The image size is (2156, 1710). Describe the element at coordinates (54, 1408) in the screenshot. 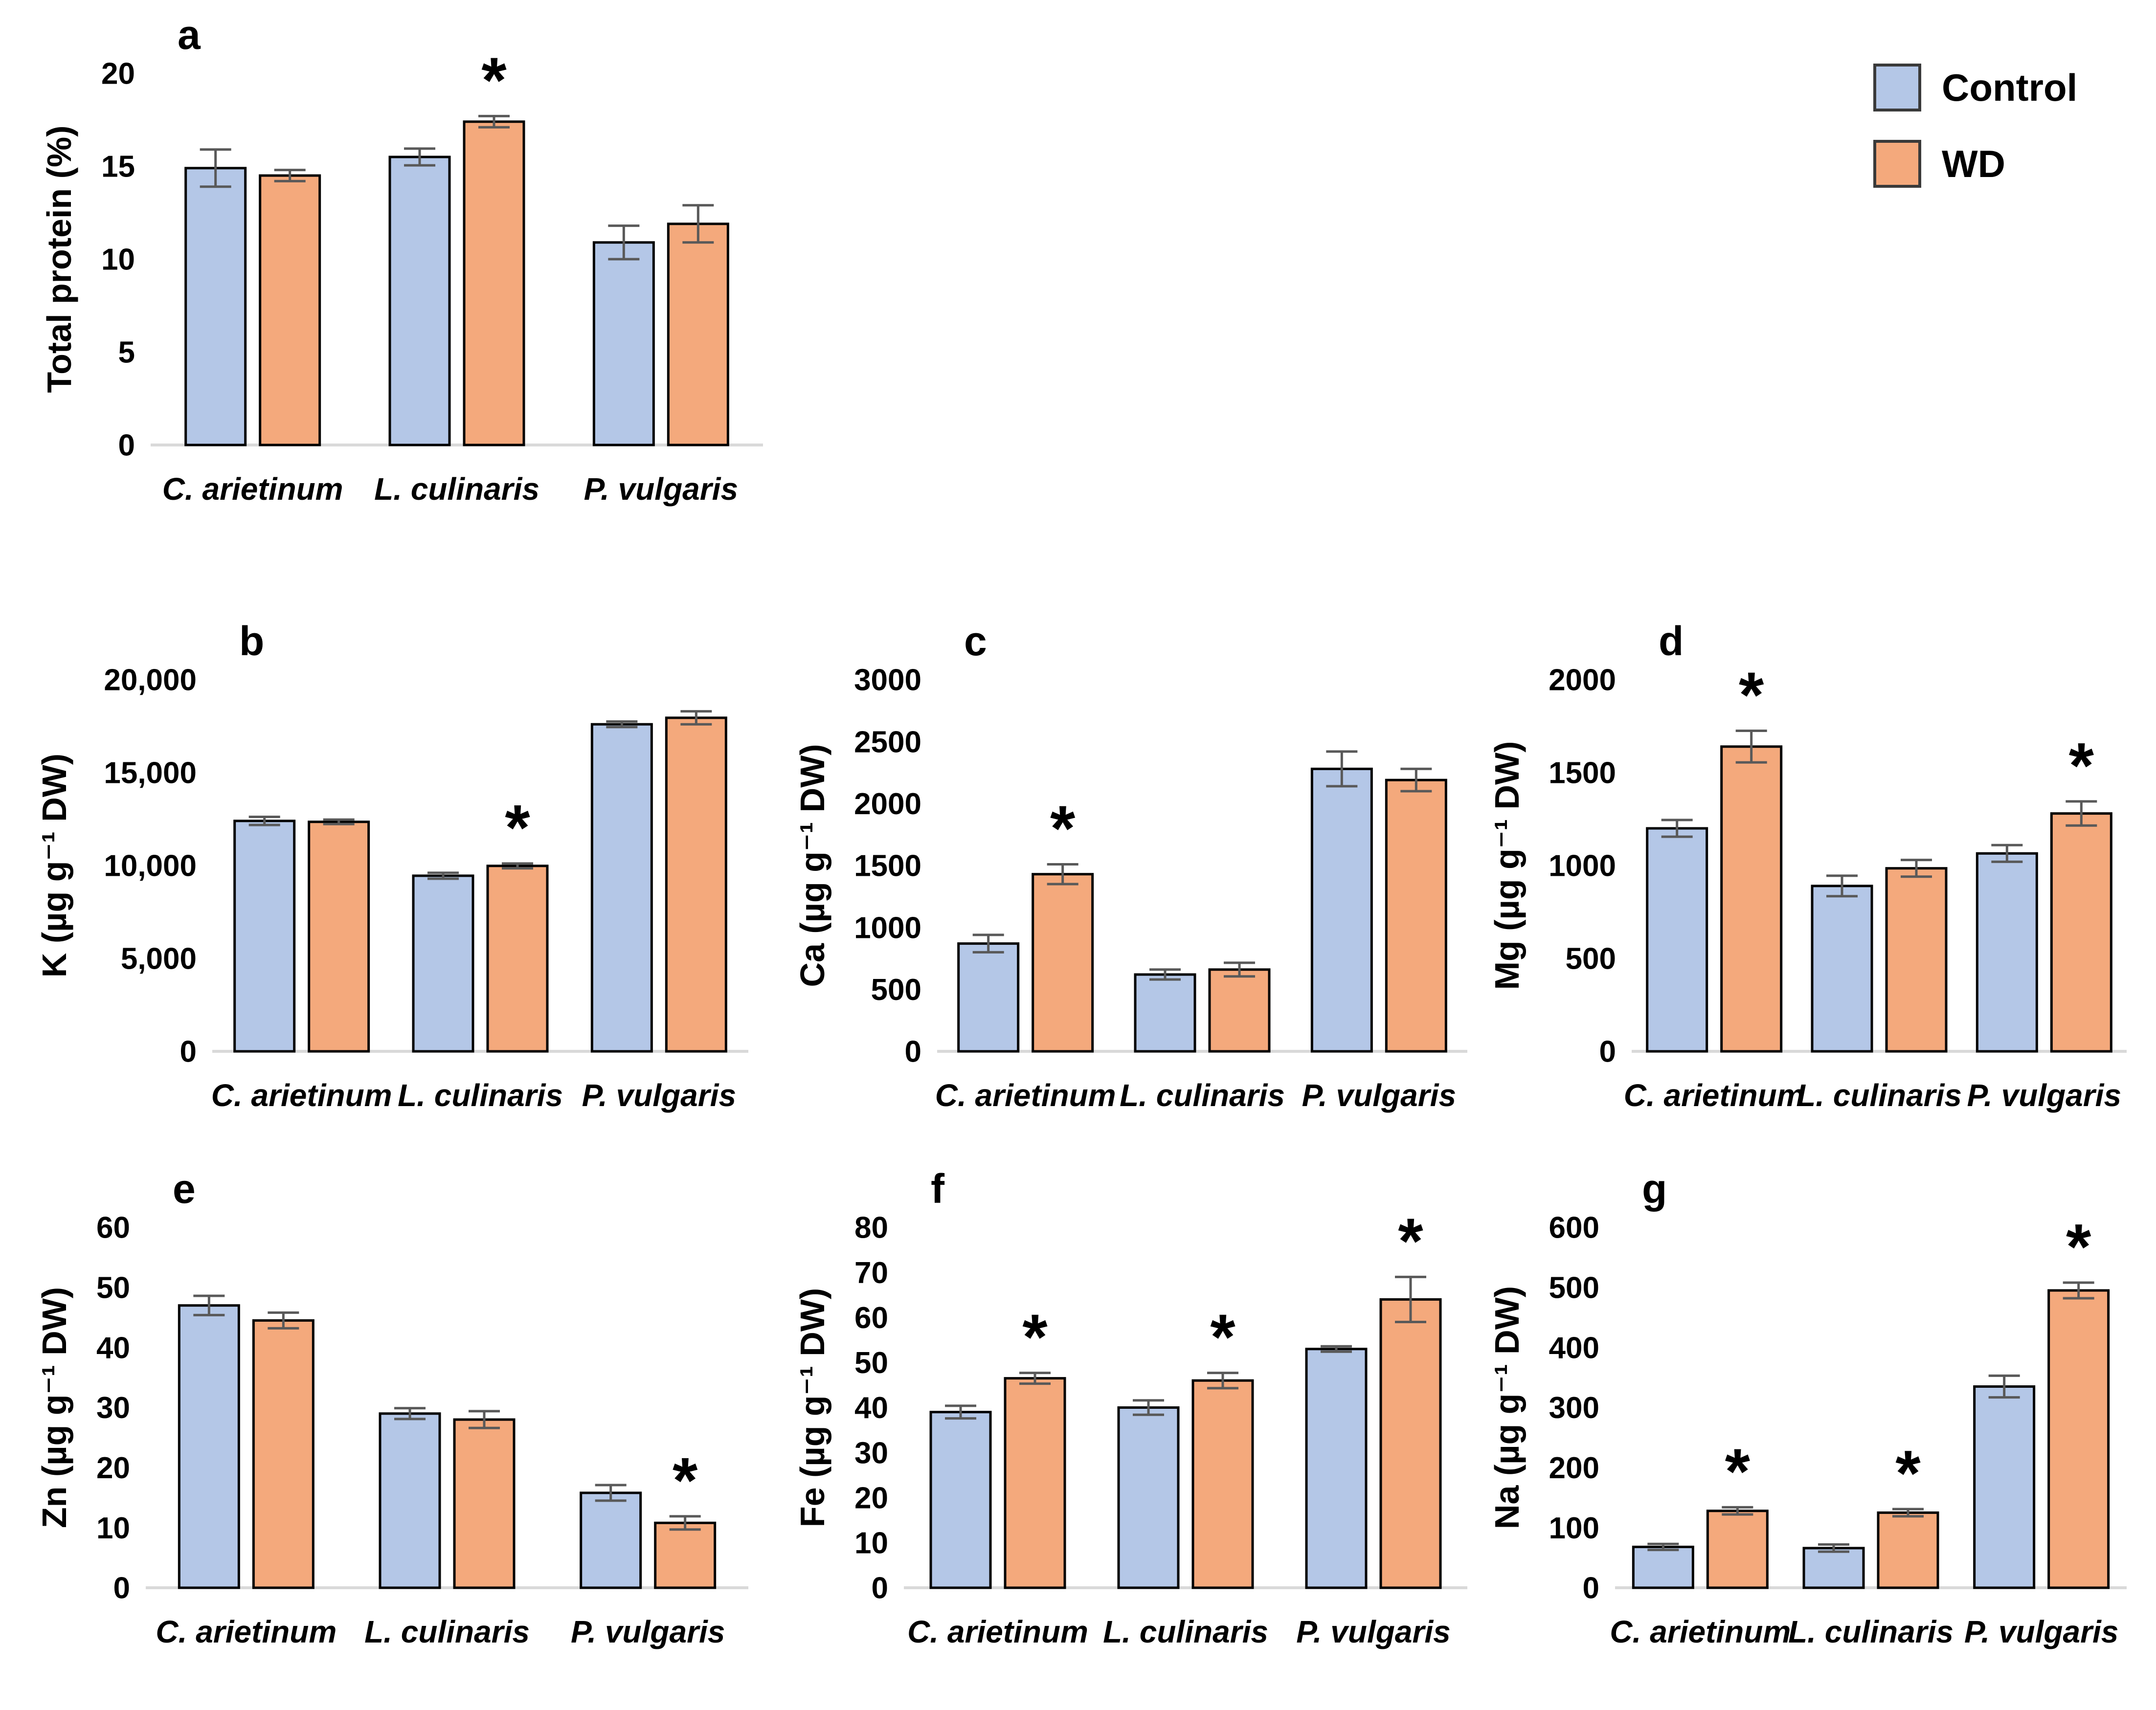

I see `y-axis-label: Zn (µg g⁻¹ DW)` at that location.